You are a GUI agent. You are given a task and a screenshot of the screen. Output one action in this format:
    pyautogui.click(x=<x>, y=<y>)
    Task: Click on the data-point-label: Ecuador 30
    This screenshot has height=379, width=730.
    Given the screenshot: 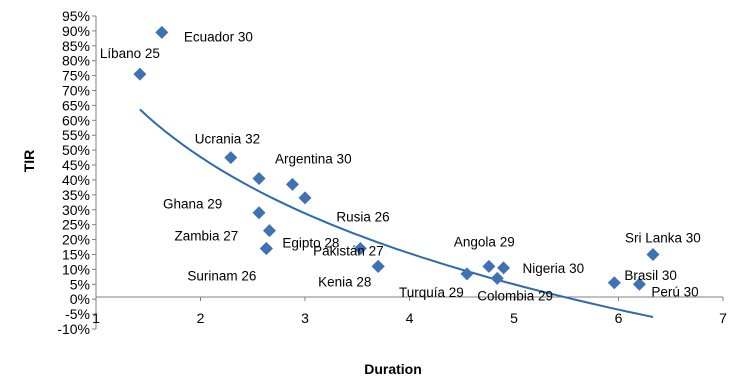 What is the action you would take?
    pyautogui.click(x=218, y=36)
    